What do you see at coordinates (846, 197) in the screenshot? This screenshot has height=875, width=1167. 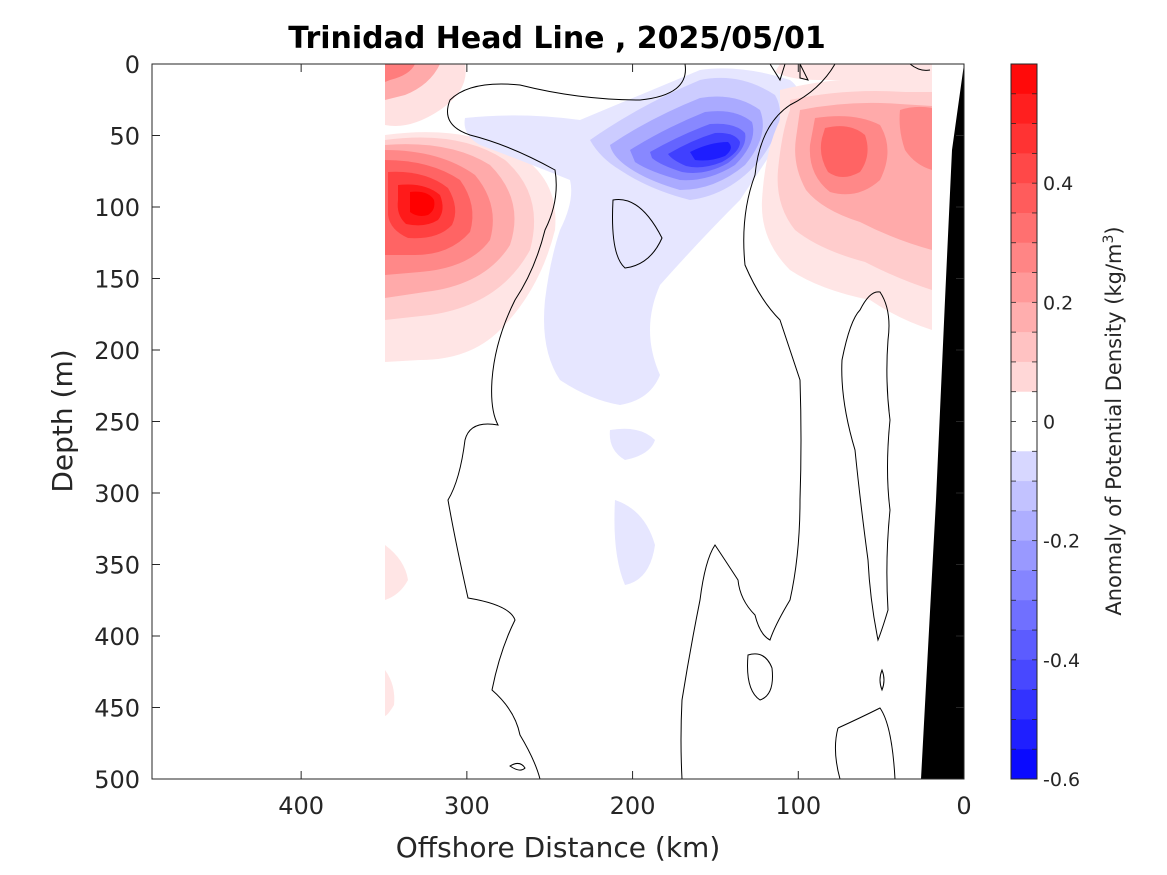 I see `positive-anomaly-shelf` at bounding box center [846, 197].